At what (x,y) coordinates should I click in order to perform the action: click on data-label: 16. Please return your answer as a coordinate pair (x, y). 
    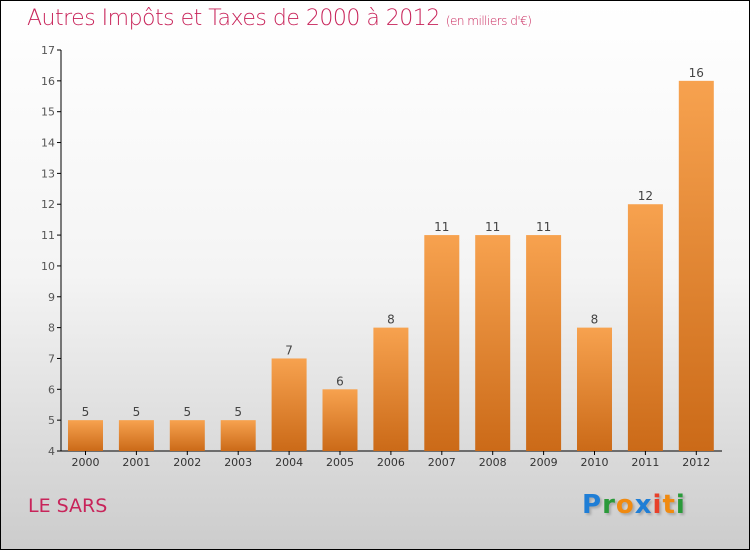
    Looking at the image, I should click on (696, 73).